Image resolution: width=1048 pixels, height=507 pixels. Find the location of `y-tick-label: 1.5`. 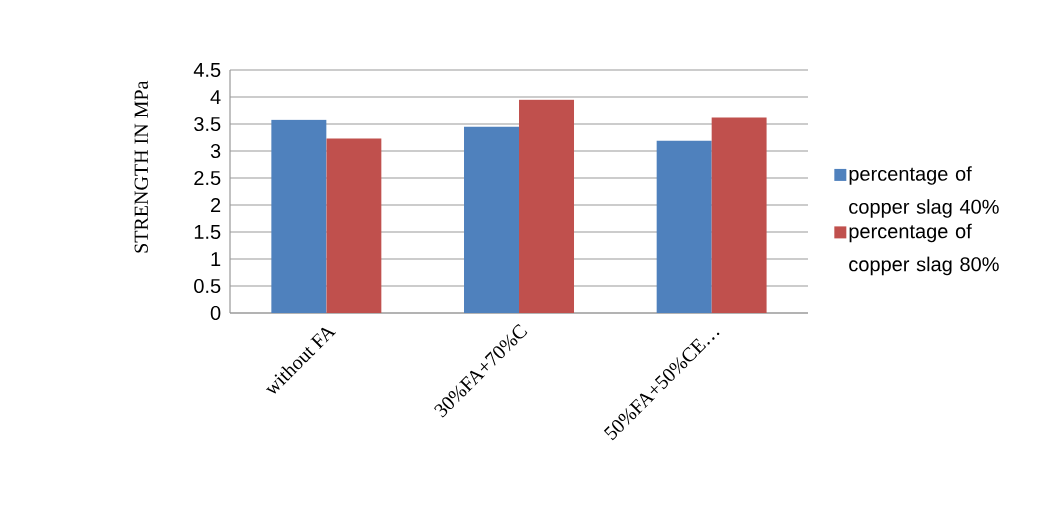

y-tick-label: 1.5 is located at coordinates (207, 232).